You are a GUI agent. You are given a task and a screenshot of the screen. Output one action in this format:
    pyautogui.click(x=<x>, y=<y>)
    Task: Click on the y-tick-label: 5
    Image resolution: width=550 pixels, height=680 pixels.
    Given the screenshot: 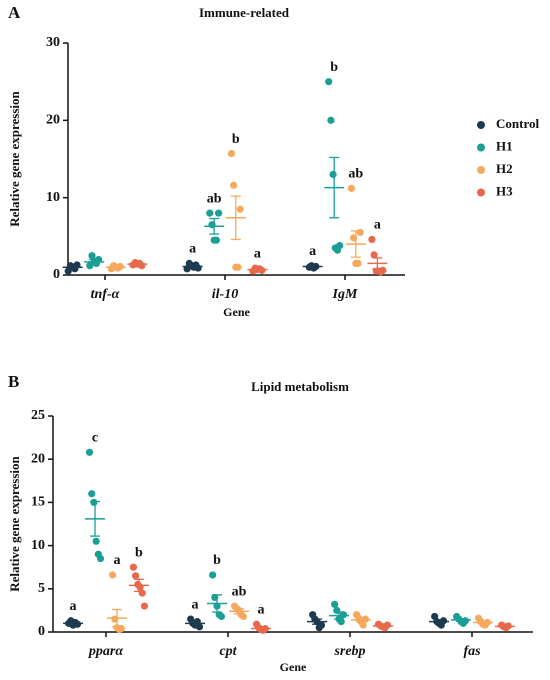 What is the action you would take?
    pyautogui.click(x=41, y=588)
    